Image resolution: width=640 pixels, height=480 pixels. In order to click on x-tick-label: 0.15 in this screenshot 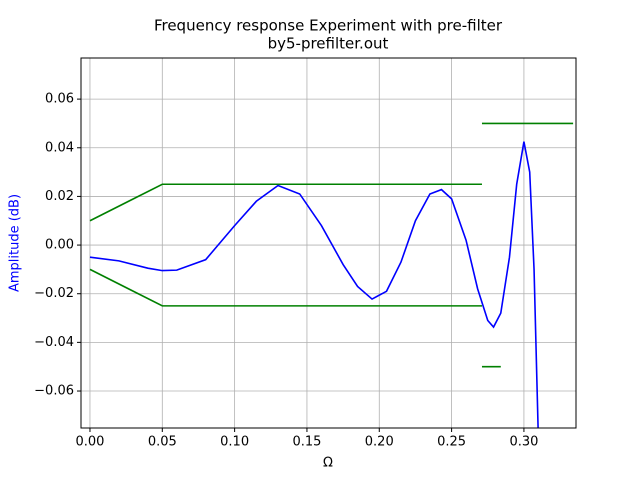, I will do `click(306, 442)`.